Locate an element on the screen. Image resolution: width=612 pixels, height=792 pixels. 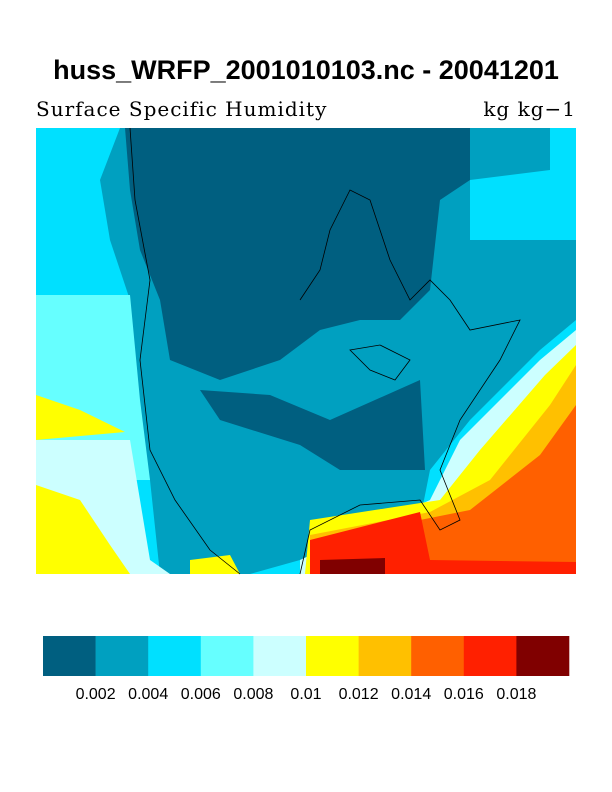
colorbar-tick-label: 0.008 is located at coordinates (253, 694).